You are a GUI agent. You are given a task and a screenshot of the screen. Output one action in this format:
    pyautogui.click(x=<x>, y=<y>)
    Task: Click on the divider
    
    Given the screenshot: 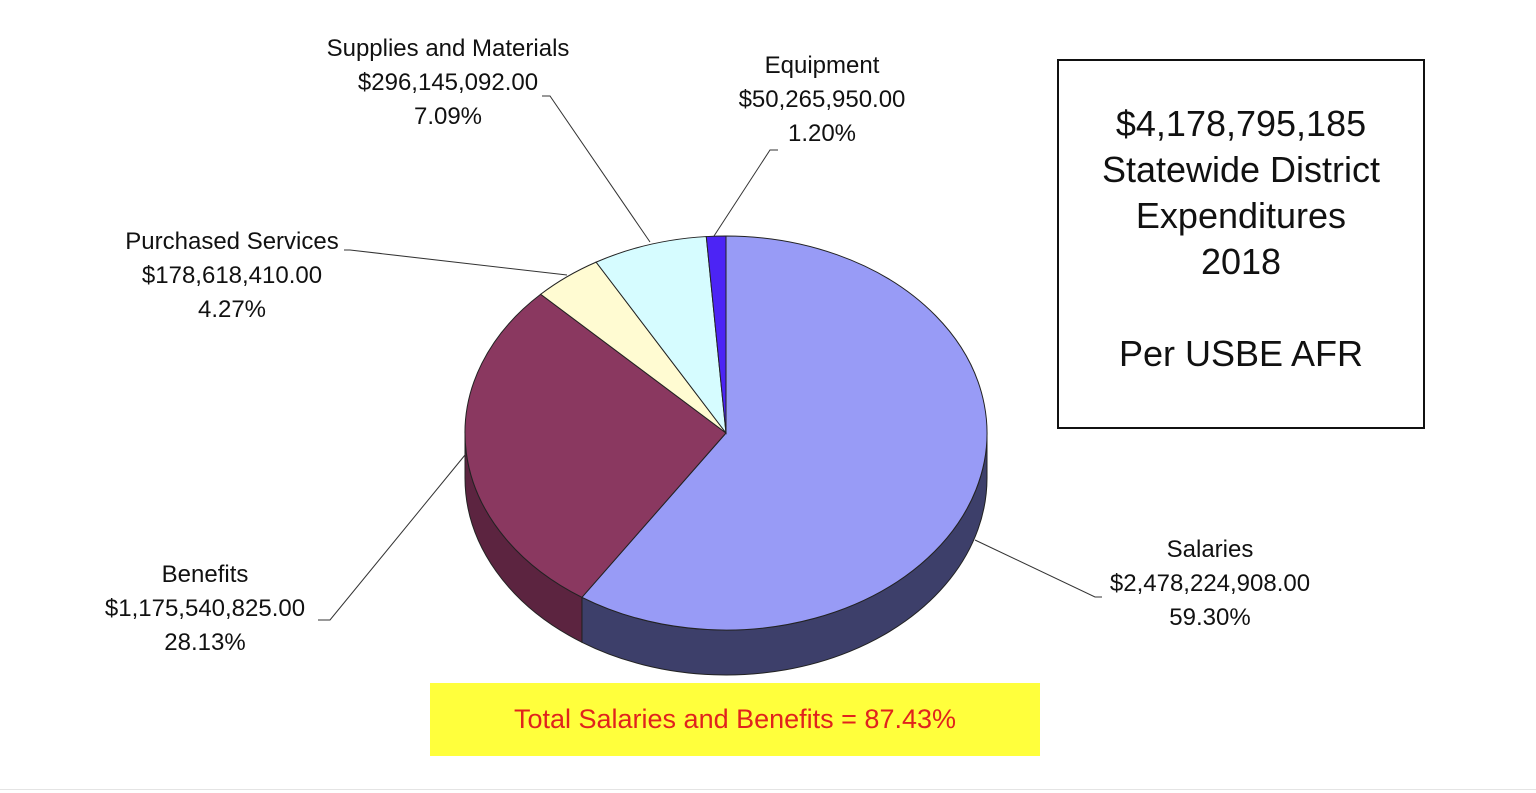 What is the action you would take?
    pyautogui.click(x=768, y=789)
    